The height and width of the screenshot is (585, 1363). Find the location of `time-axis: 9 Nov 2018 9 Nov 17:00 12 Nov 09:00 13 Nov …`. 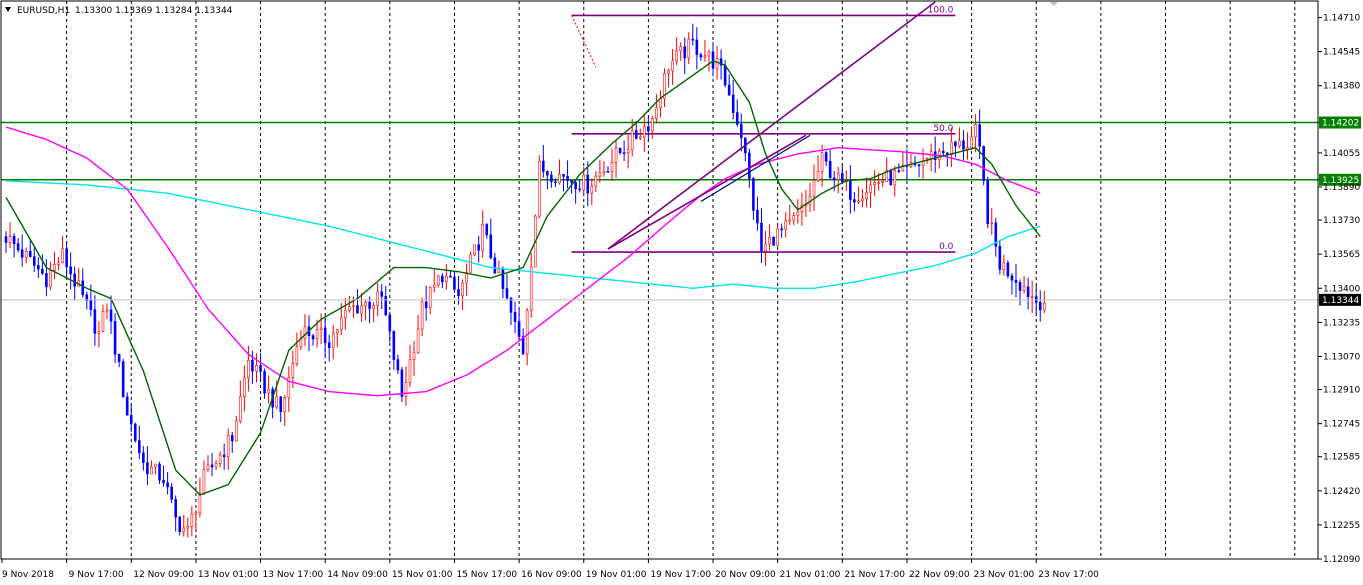

time-axis: 9 Nov 2018 9 Nov 17:00 12 Nov 09:00 13 Nov … is located at coordinates (550, 569).